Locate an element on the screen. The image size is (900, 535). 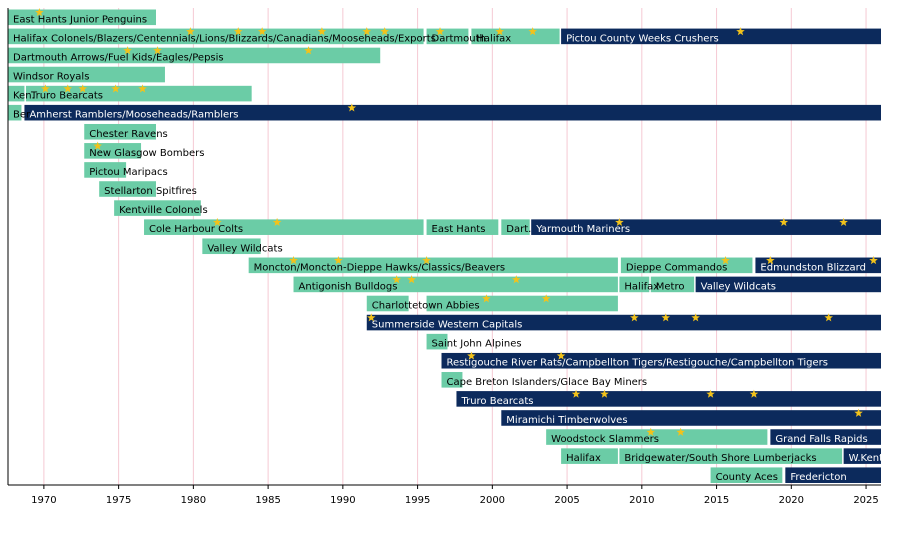
bar-label: Dart. is located at coordinates (518, 229).